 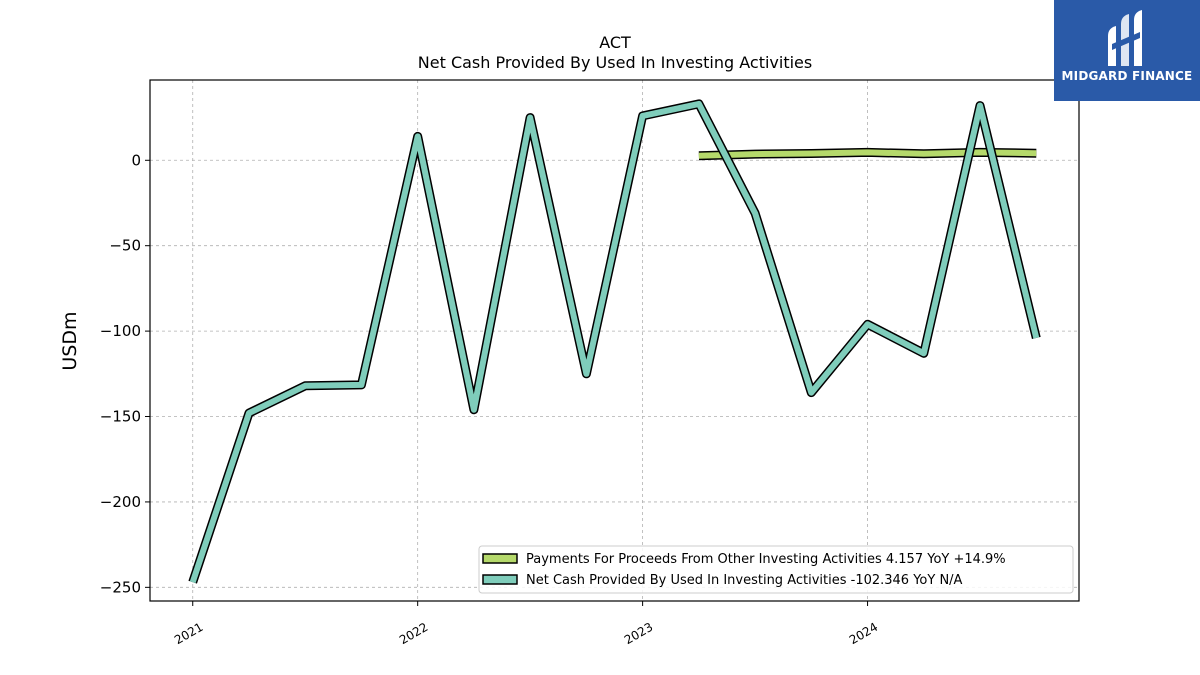 What do you see at coordinates (526, 624) in the screenshot?
I see `x-axis: 2021 2022 2023 2024` at bounding box center [526, 624].